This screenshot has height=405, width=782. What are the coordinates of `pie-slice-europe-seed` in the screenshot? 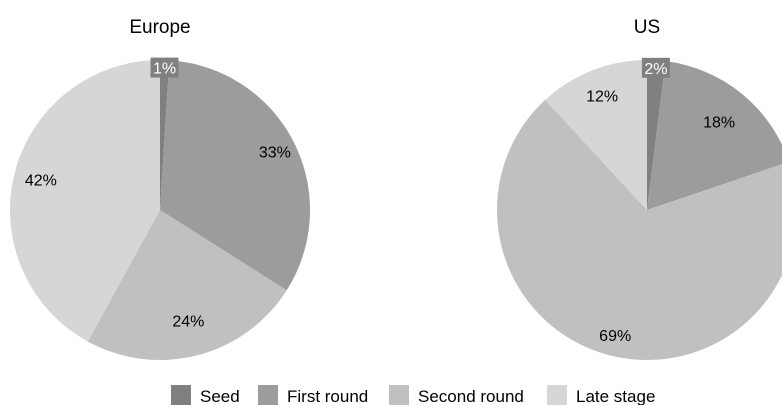 It's located at (165, 135).